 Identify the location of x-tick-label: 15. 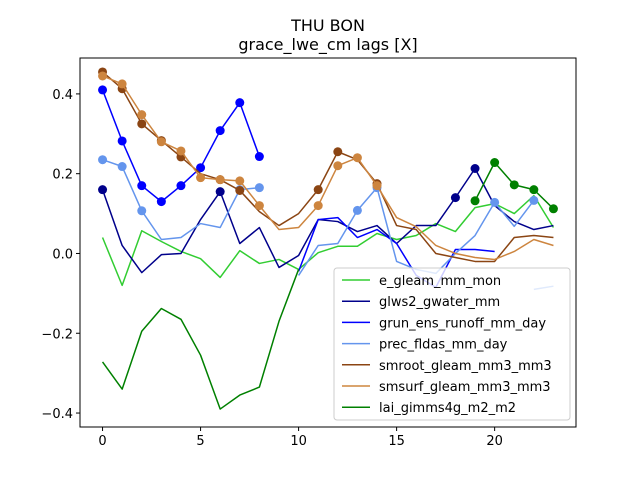
(396, 441).